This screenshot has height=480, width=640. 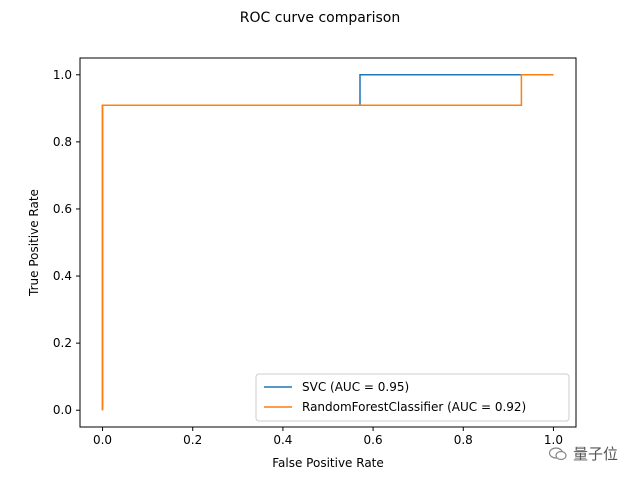 What do you see at coordinates (328, 463) in the screenshot?
I see `x-axis-label: False Positive Rate` at bounding box center [328, 463].